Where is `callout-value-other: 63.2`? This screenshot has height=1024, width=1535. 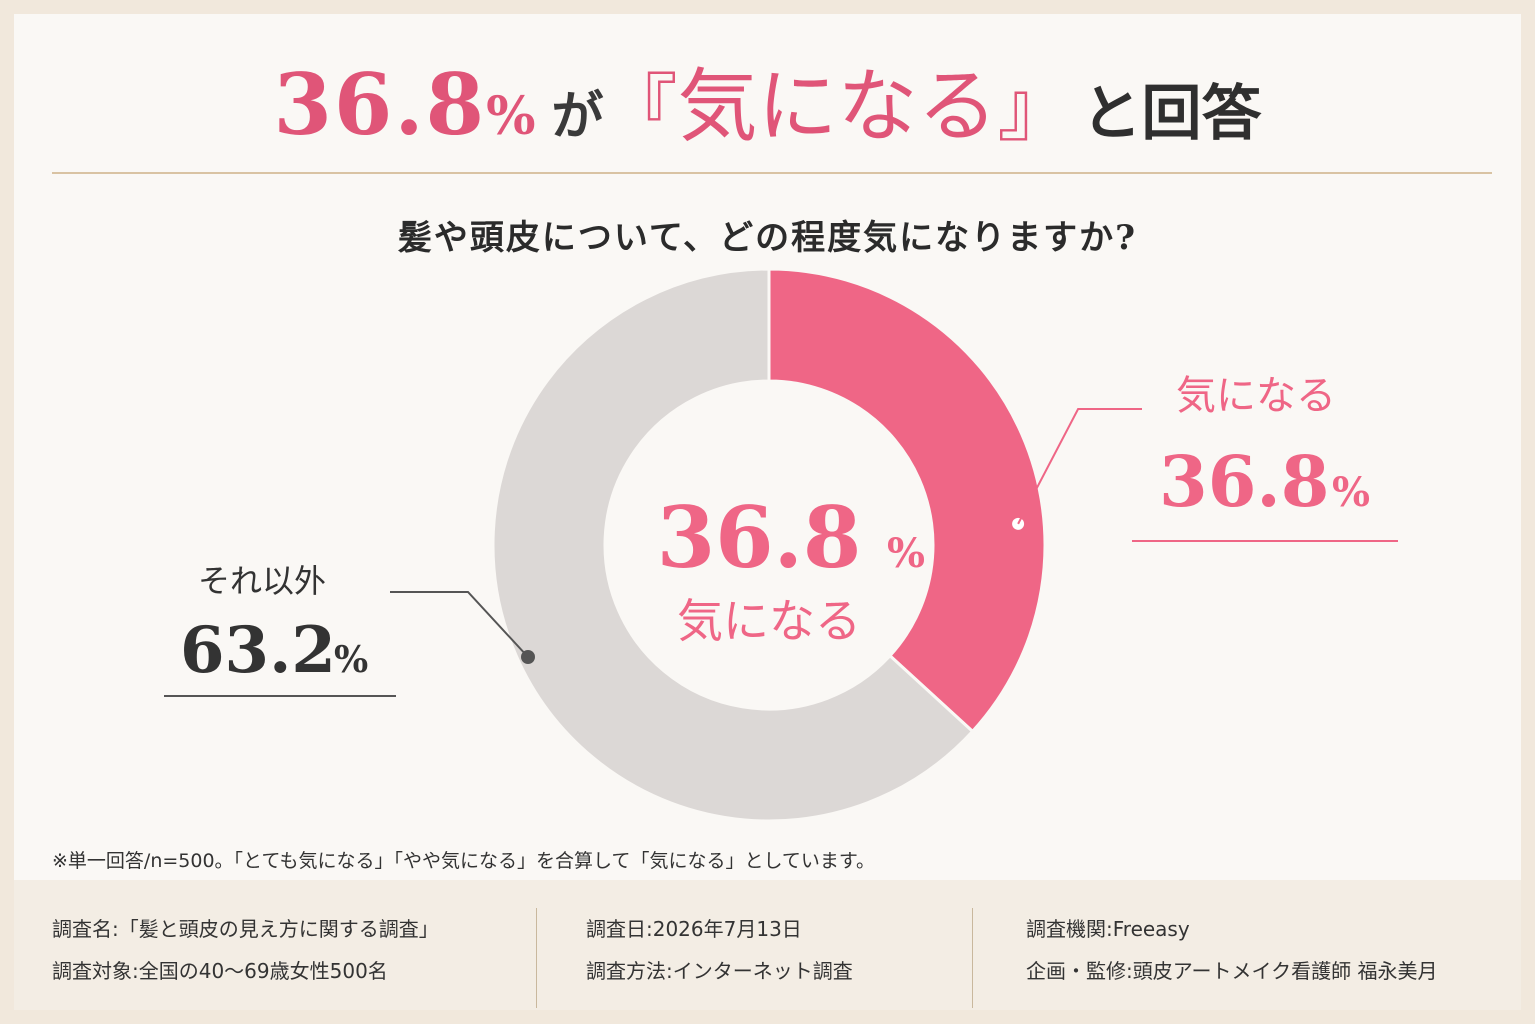 callout-value-other: 63.2 is located at coordinates (258, 650).